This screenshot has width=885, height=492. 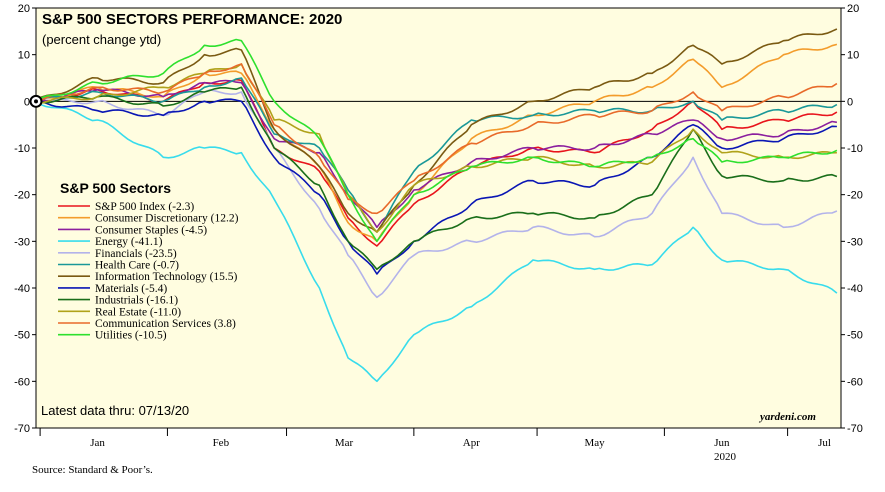 I want to click on chart-subtitle: (percent change ytd), so click(x=101, y=39).